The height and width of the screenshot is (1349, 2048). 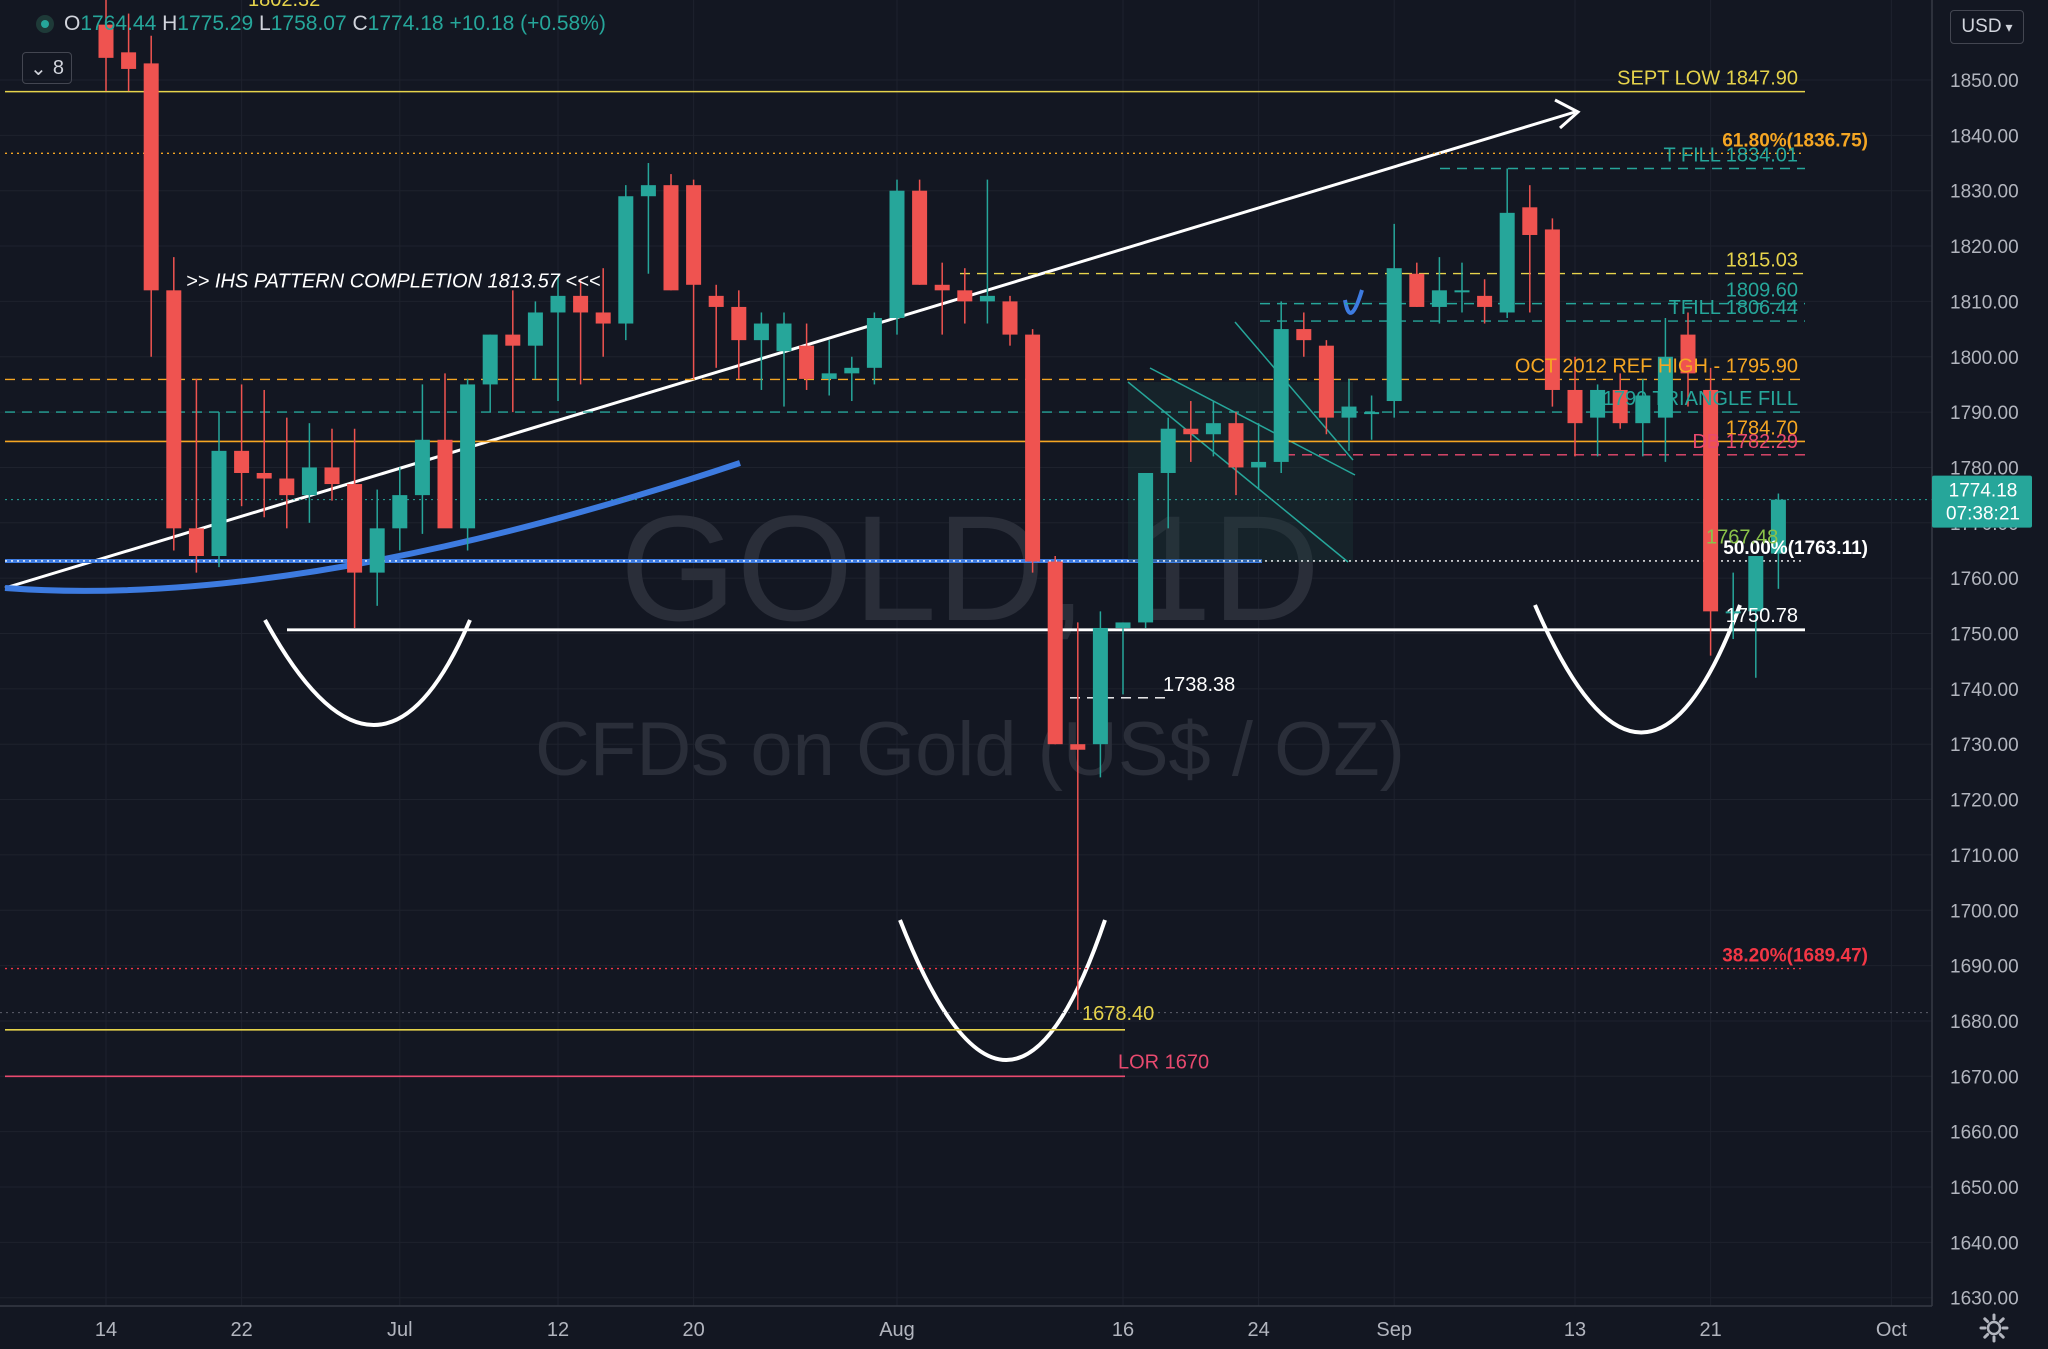 What do you see at coordinates (1733, 308) in the screenshot?
I see `level-label: TFILL 1806.44` at bounding box center [1733, 308].